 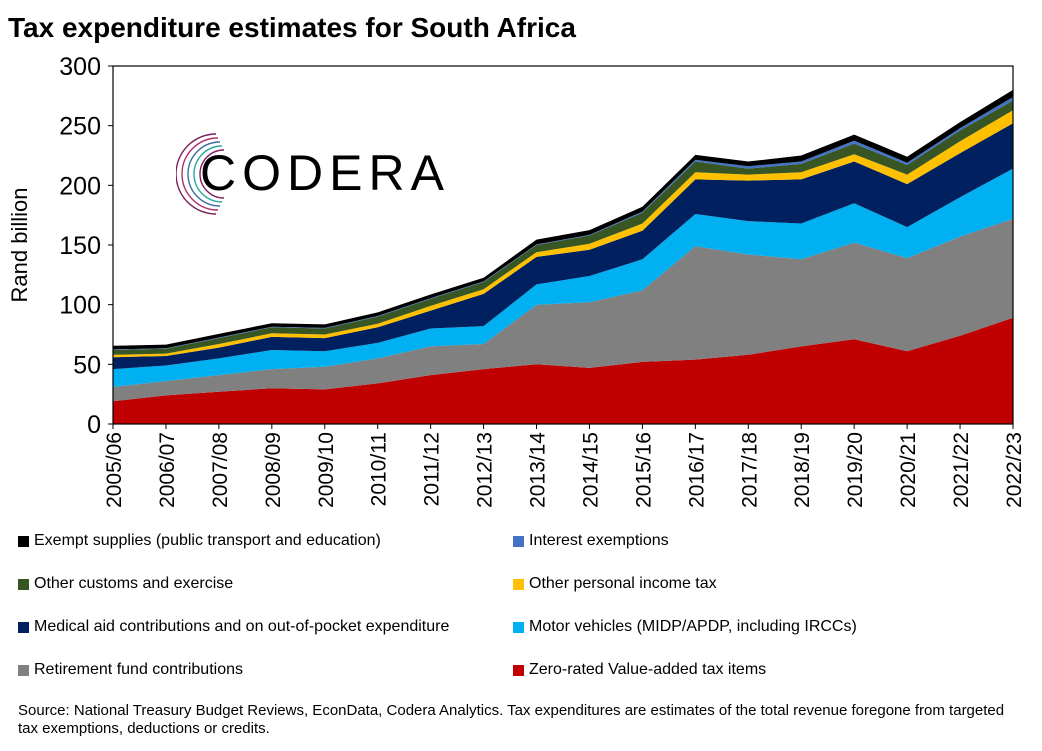 I want to click on legend-item: Zero-rated Value-added tax items, so click(x=639, y=670).